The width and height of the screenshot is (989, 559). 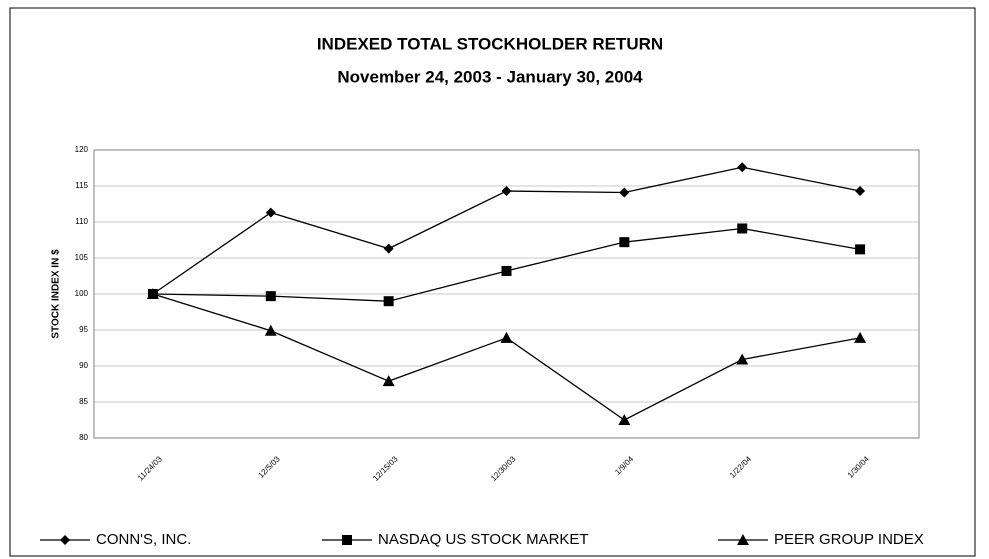 I want to click on y-tick-label: 120, so click(x=82, y=149).